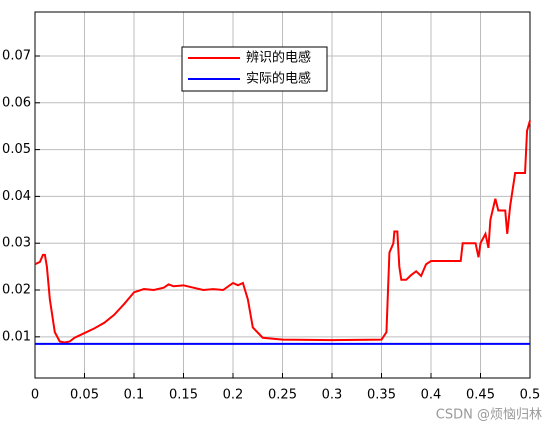  I want to click on x-tick-label: 0.15, so click(183, 395).